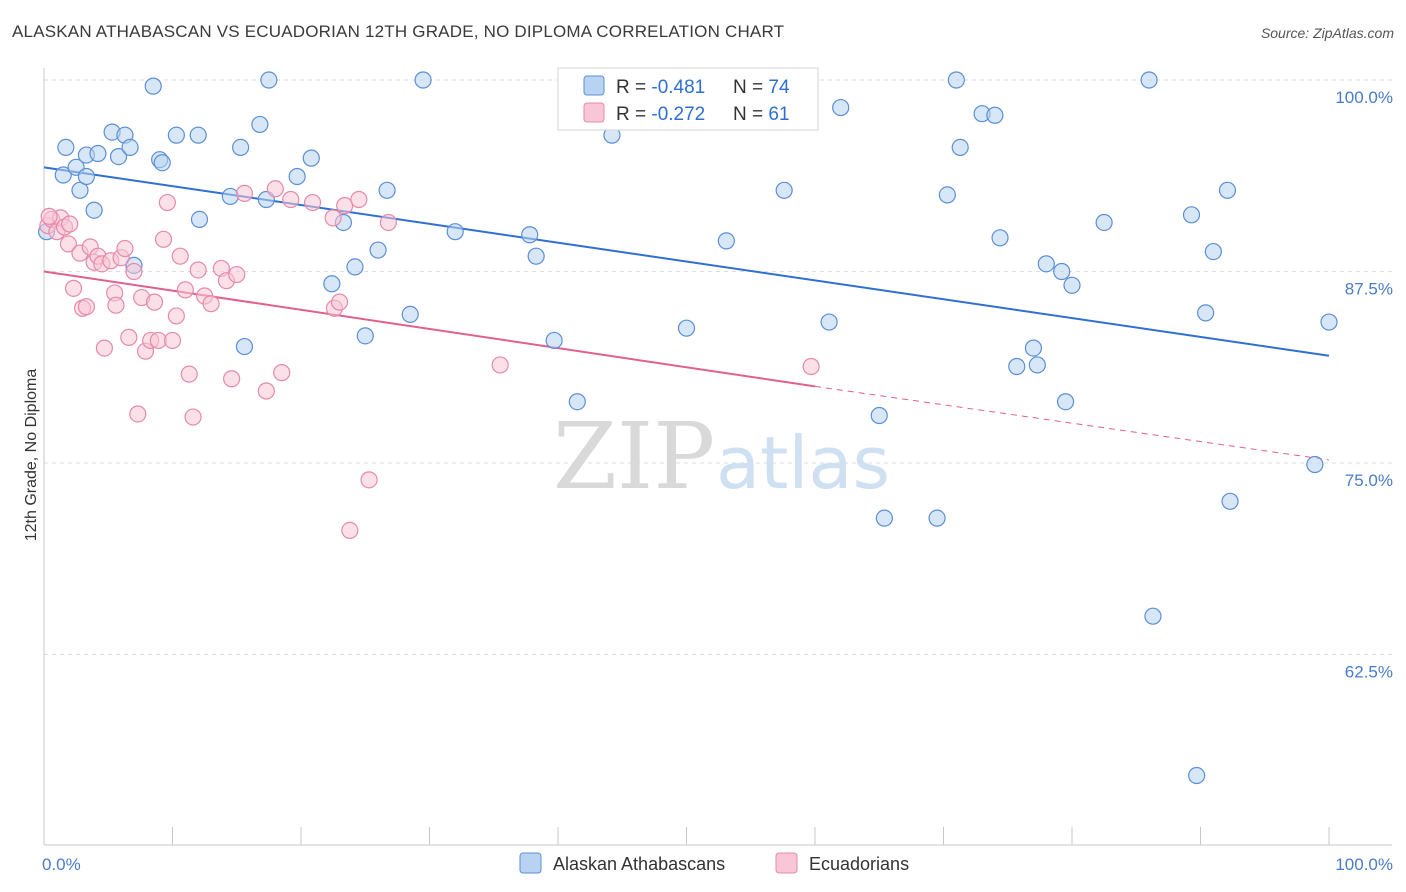 The image size is (1406, 892). Describe the element at coordinates (688, 99) in the screenshot. I see `top-legend: R = -0.481 N = 74 R = -0.272 N = 61` at that location.